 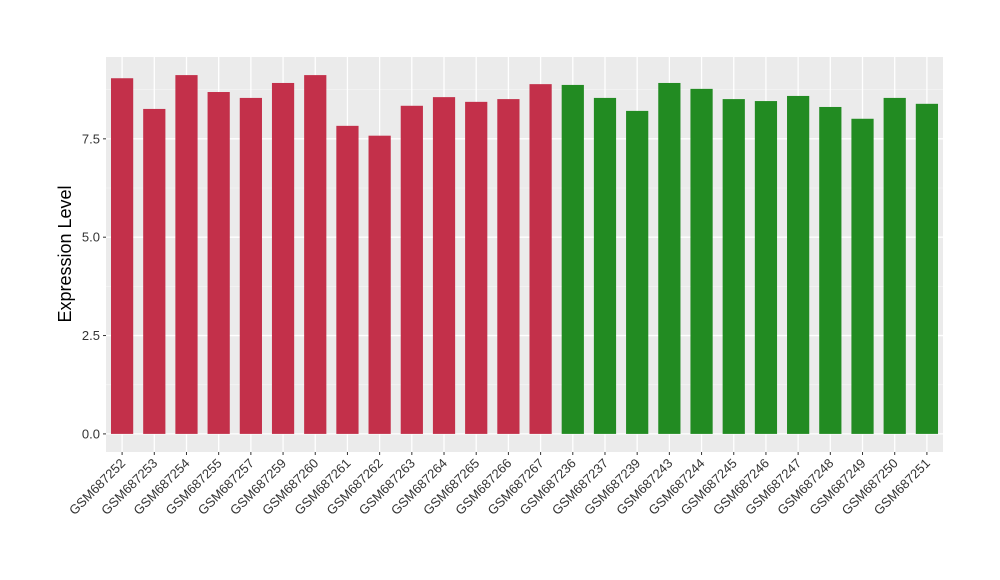 What do you see at coordinates (830, 270) in the screenshot?
I see `bar-GSM687248` at bounding box center [830, 270].